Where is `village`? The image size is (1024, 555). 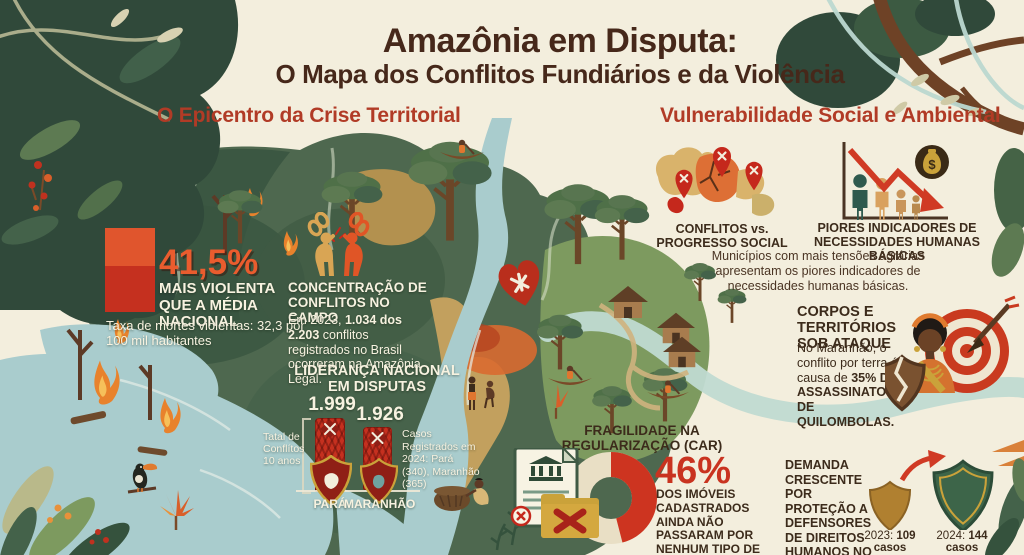
village is located at coordinates (649, 348).